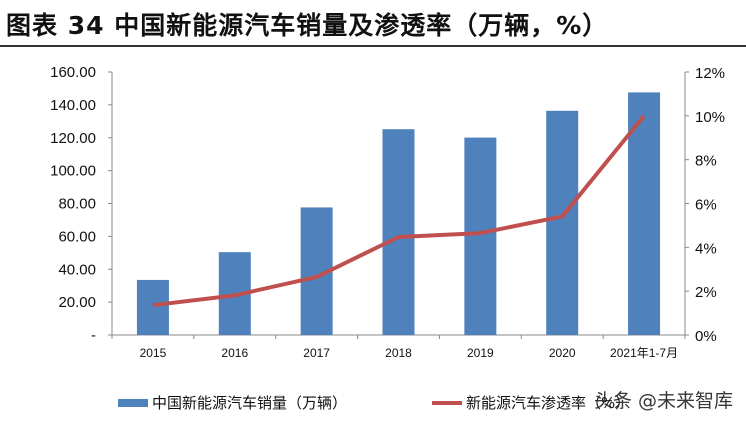 This screenshot has height=421, width=746. I want to click on right-tick-label: 0%, so click(706, 336).